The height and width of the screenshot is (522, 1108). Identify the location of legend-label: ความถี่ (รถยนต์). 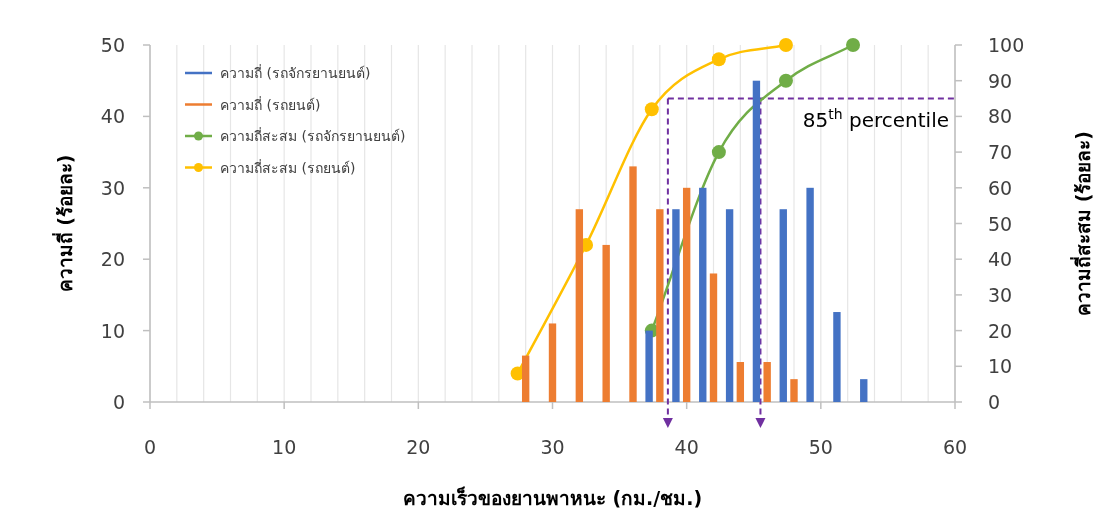
(270, 104).